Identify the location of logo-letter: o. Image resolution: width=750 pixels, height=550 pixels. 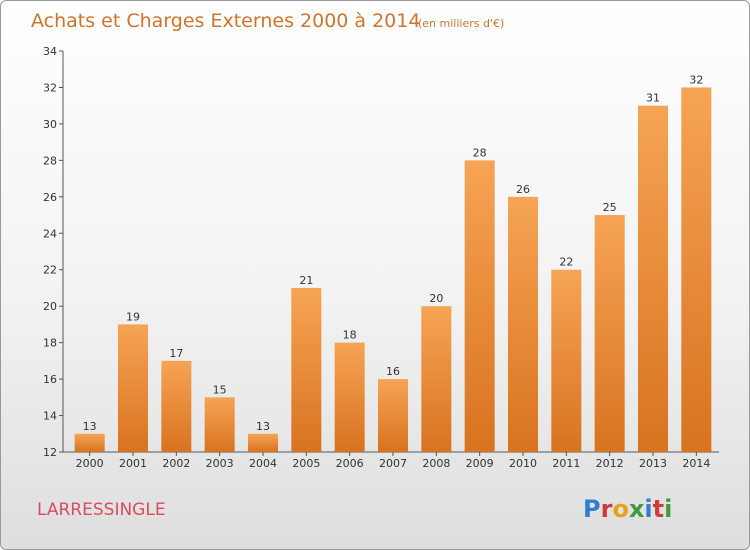
(620, 509).